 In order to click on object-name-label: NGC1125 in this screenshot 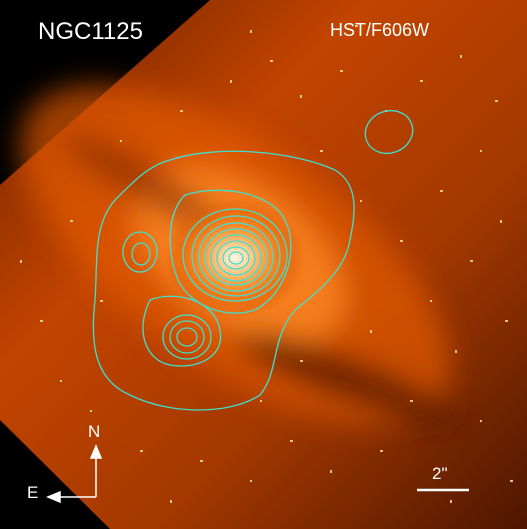, I will do `click(90, 31)`.